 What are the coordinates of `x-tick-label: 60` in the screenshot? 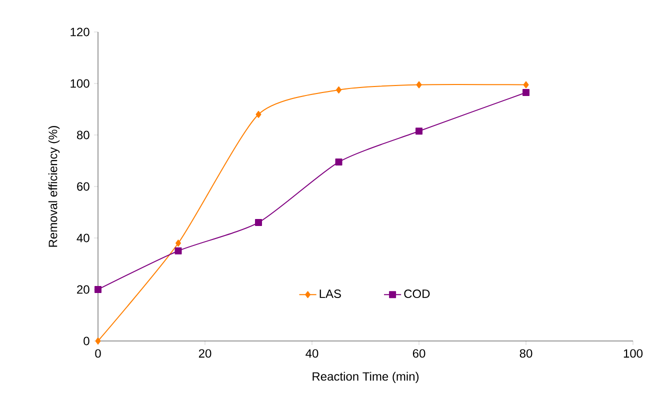 It's located at (419, 353).